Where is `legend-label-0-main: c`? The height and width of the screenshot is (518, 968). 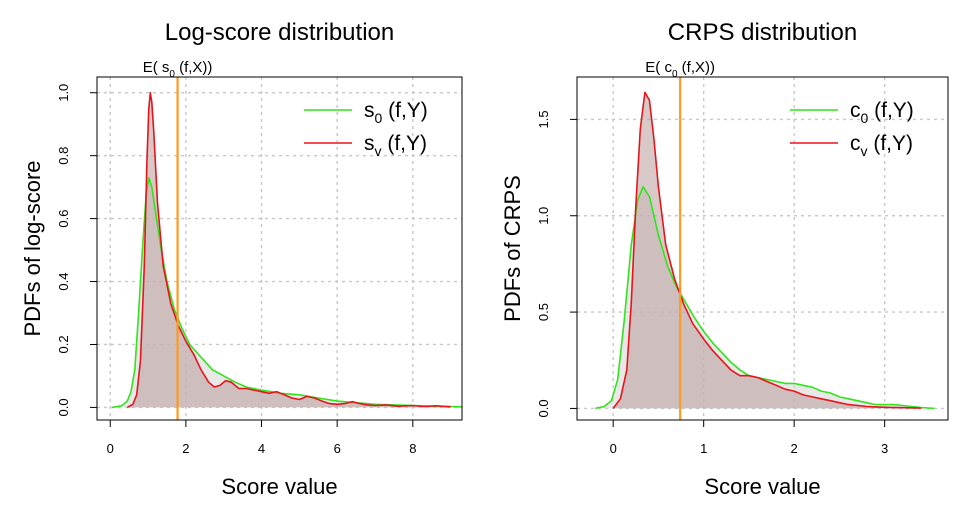
legend-label-0-main: c is located at coordinates (855, 110).